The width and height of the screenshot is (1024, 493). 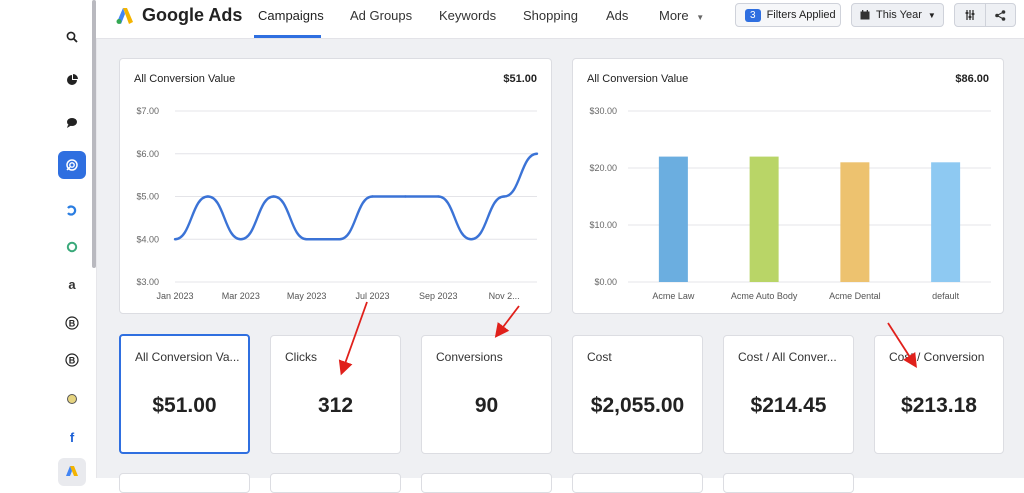 What do you see at coordinates (469, 357) in the screenshot?
I see `kpi-title: Conversions` at bounding box center [469, 357].